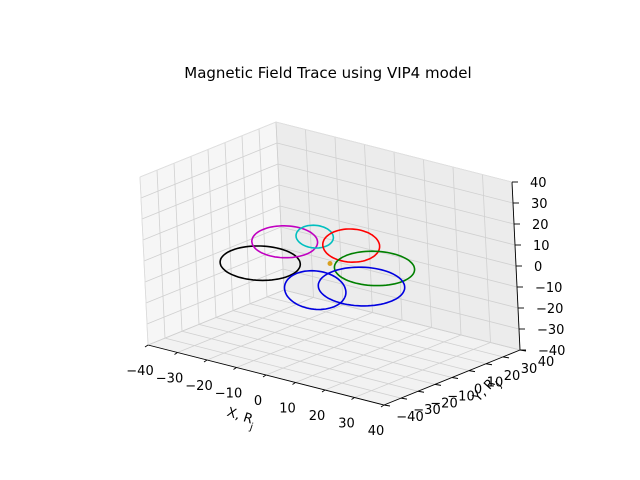 This screenshot has width=640, height=480. What do you see at coordinates (460, 396) in the screenshot?
I see `y-tick-label: −10` at bounding box center [460, 396].